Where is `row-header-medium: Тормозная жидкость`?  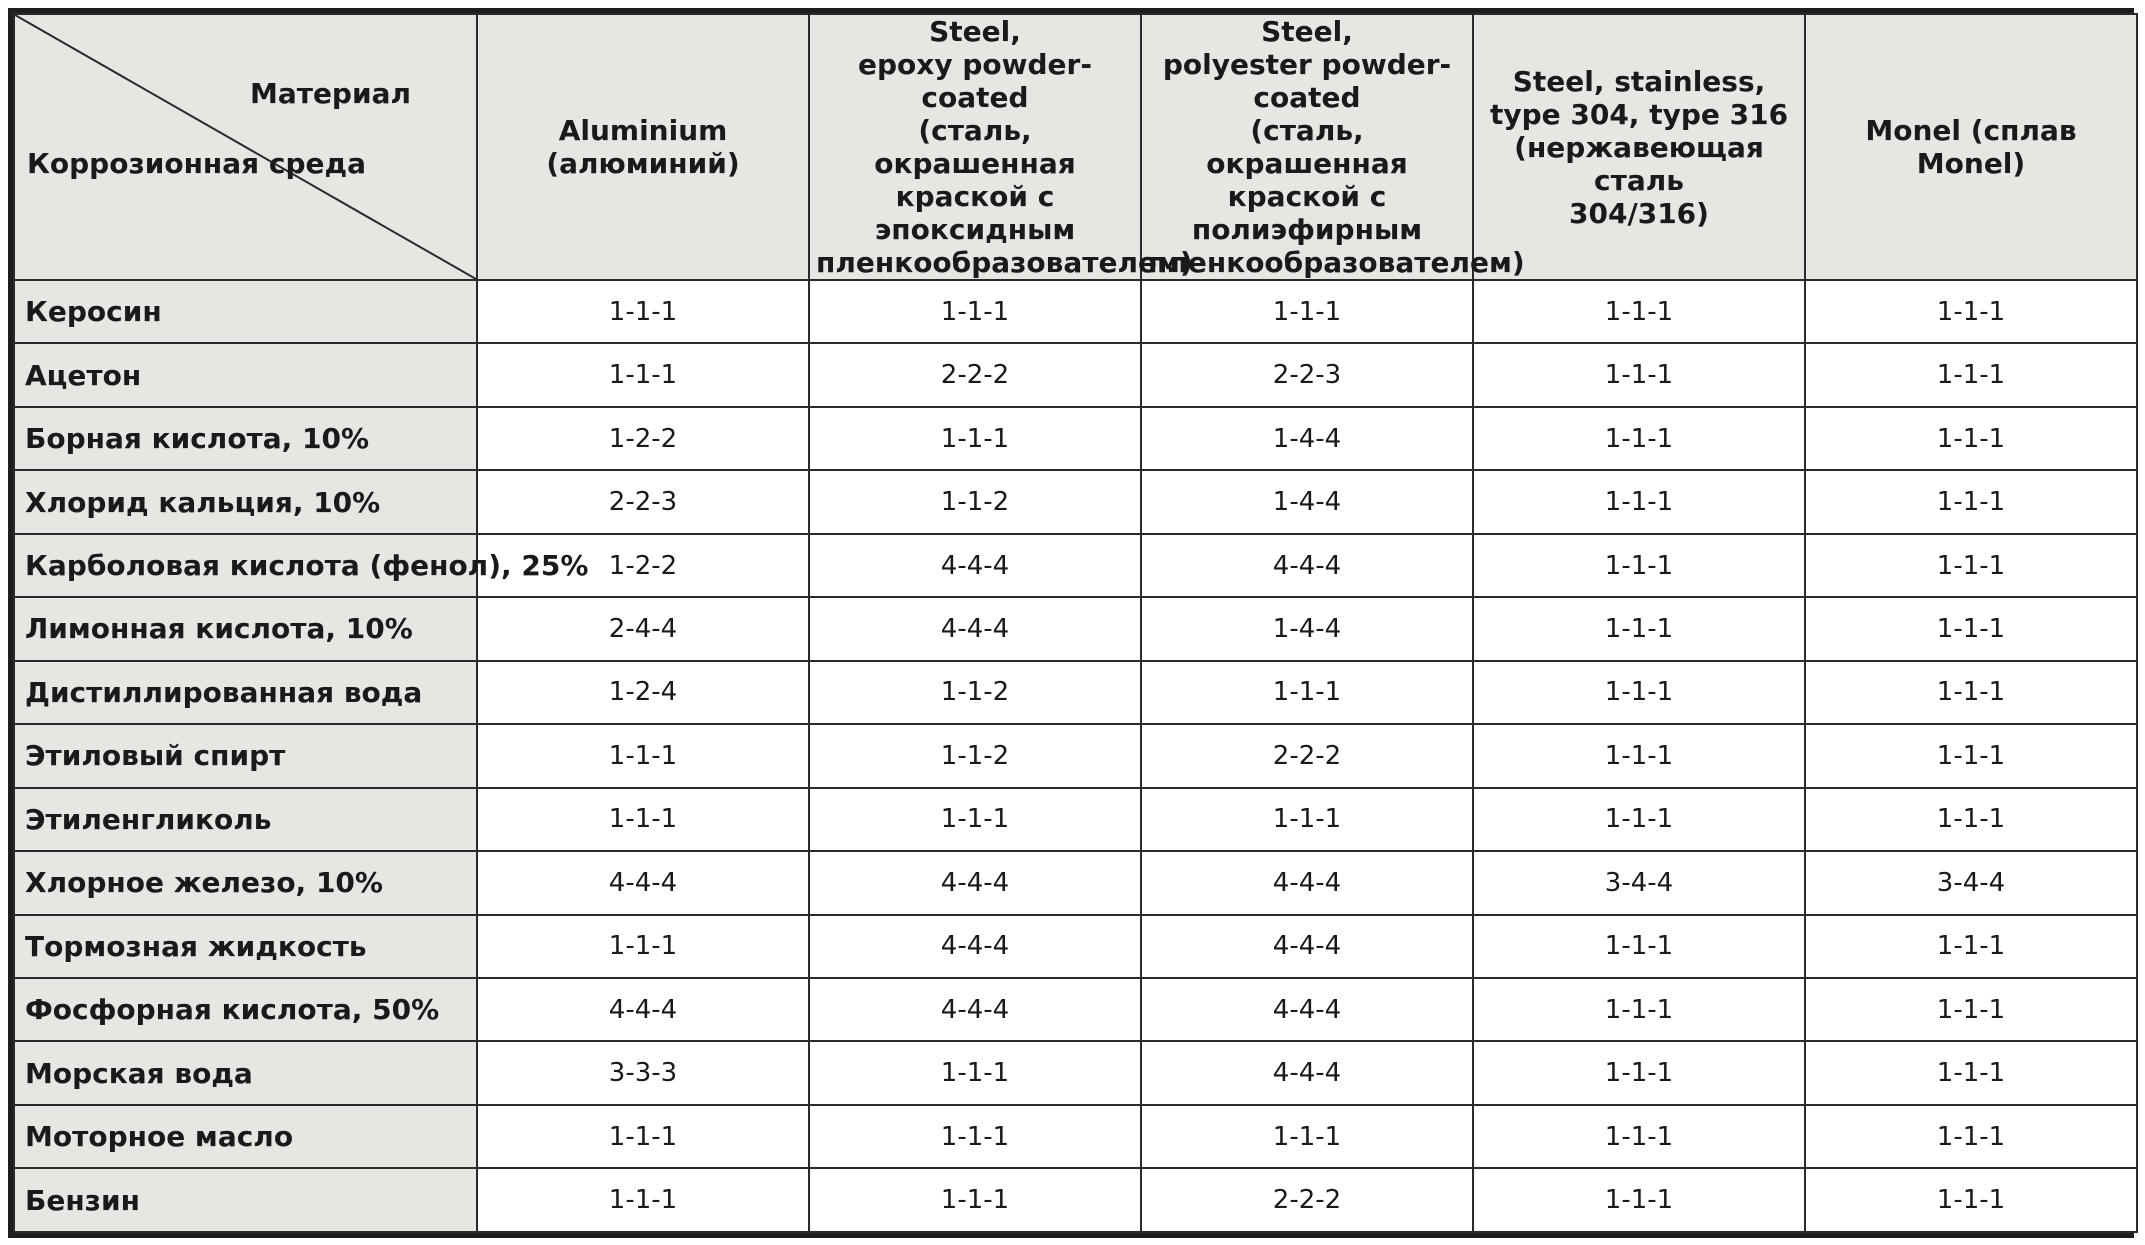 row-header-medium: Тормозная жидкость is located at coordinates (245, 946).